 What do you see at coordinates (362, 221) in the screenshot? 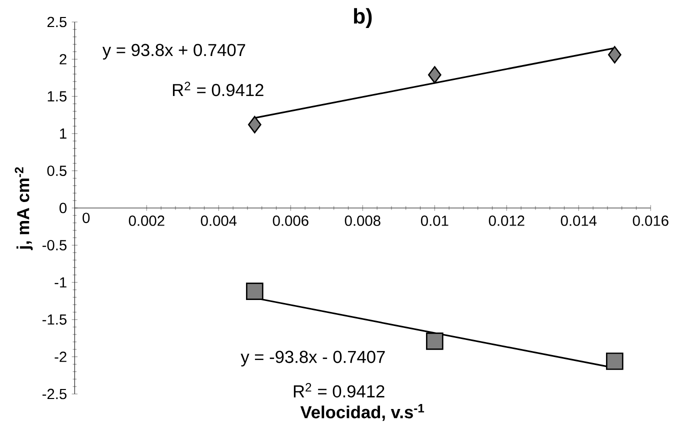
I see `x-tick-label: 0.008` at bounding box center [362, 221].